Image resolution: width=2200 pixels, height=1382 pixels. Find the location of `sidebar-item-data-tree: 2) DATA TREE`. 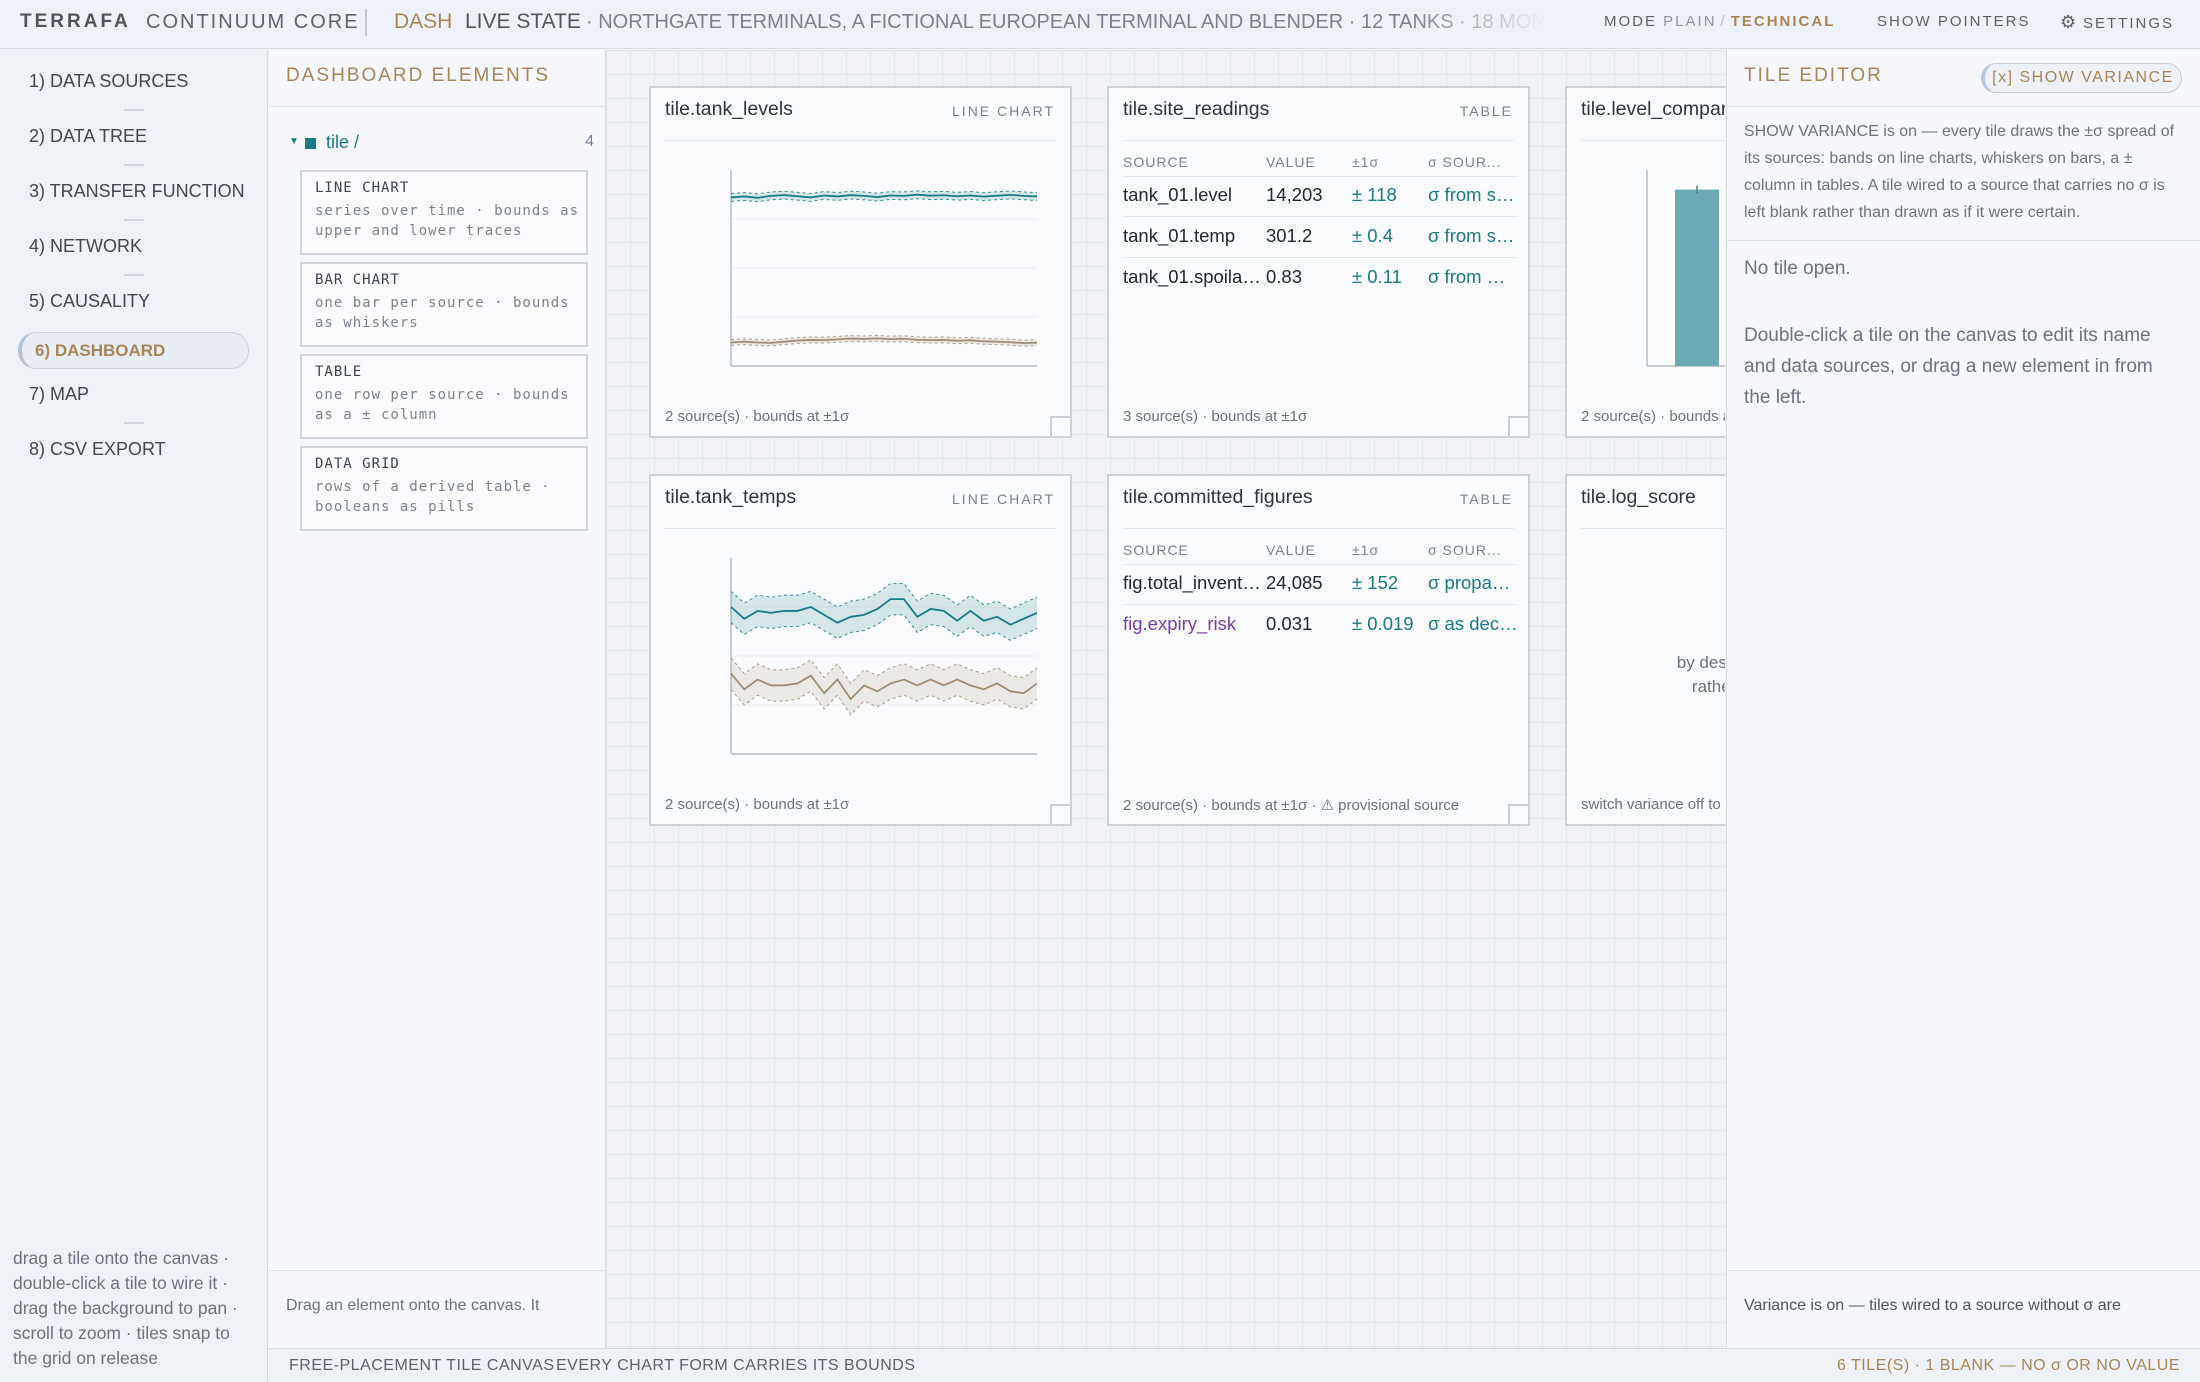

sidebar-item-data-tree: 2) DATA TREE is located at coordinates (88, 136).